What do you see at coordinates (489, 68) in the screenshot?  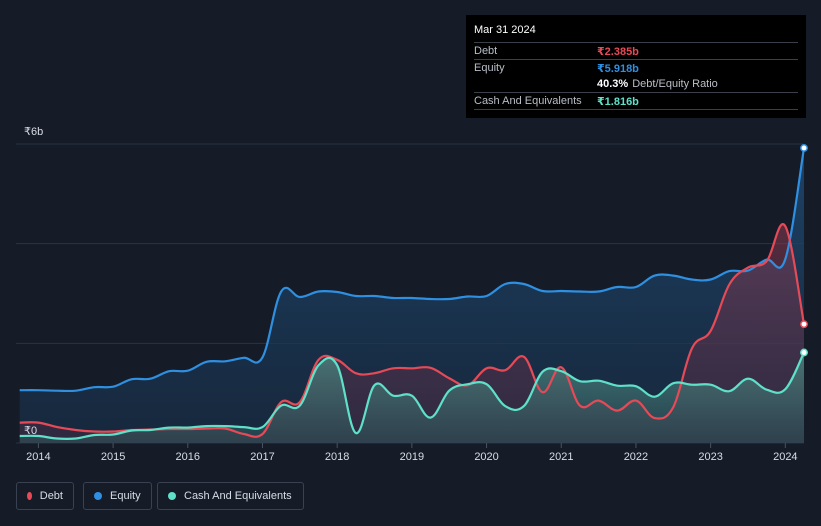 I see `tooltip-equity-label: Equity` at bounding box center [489, 68].